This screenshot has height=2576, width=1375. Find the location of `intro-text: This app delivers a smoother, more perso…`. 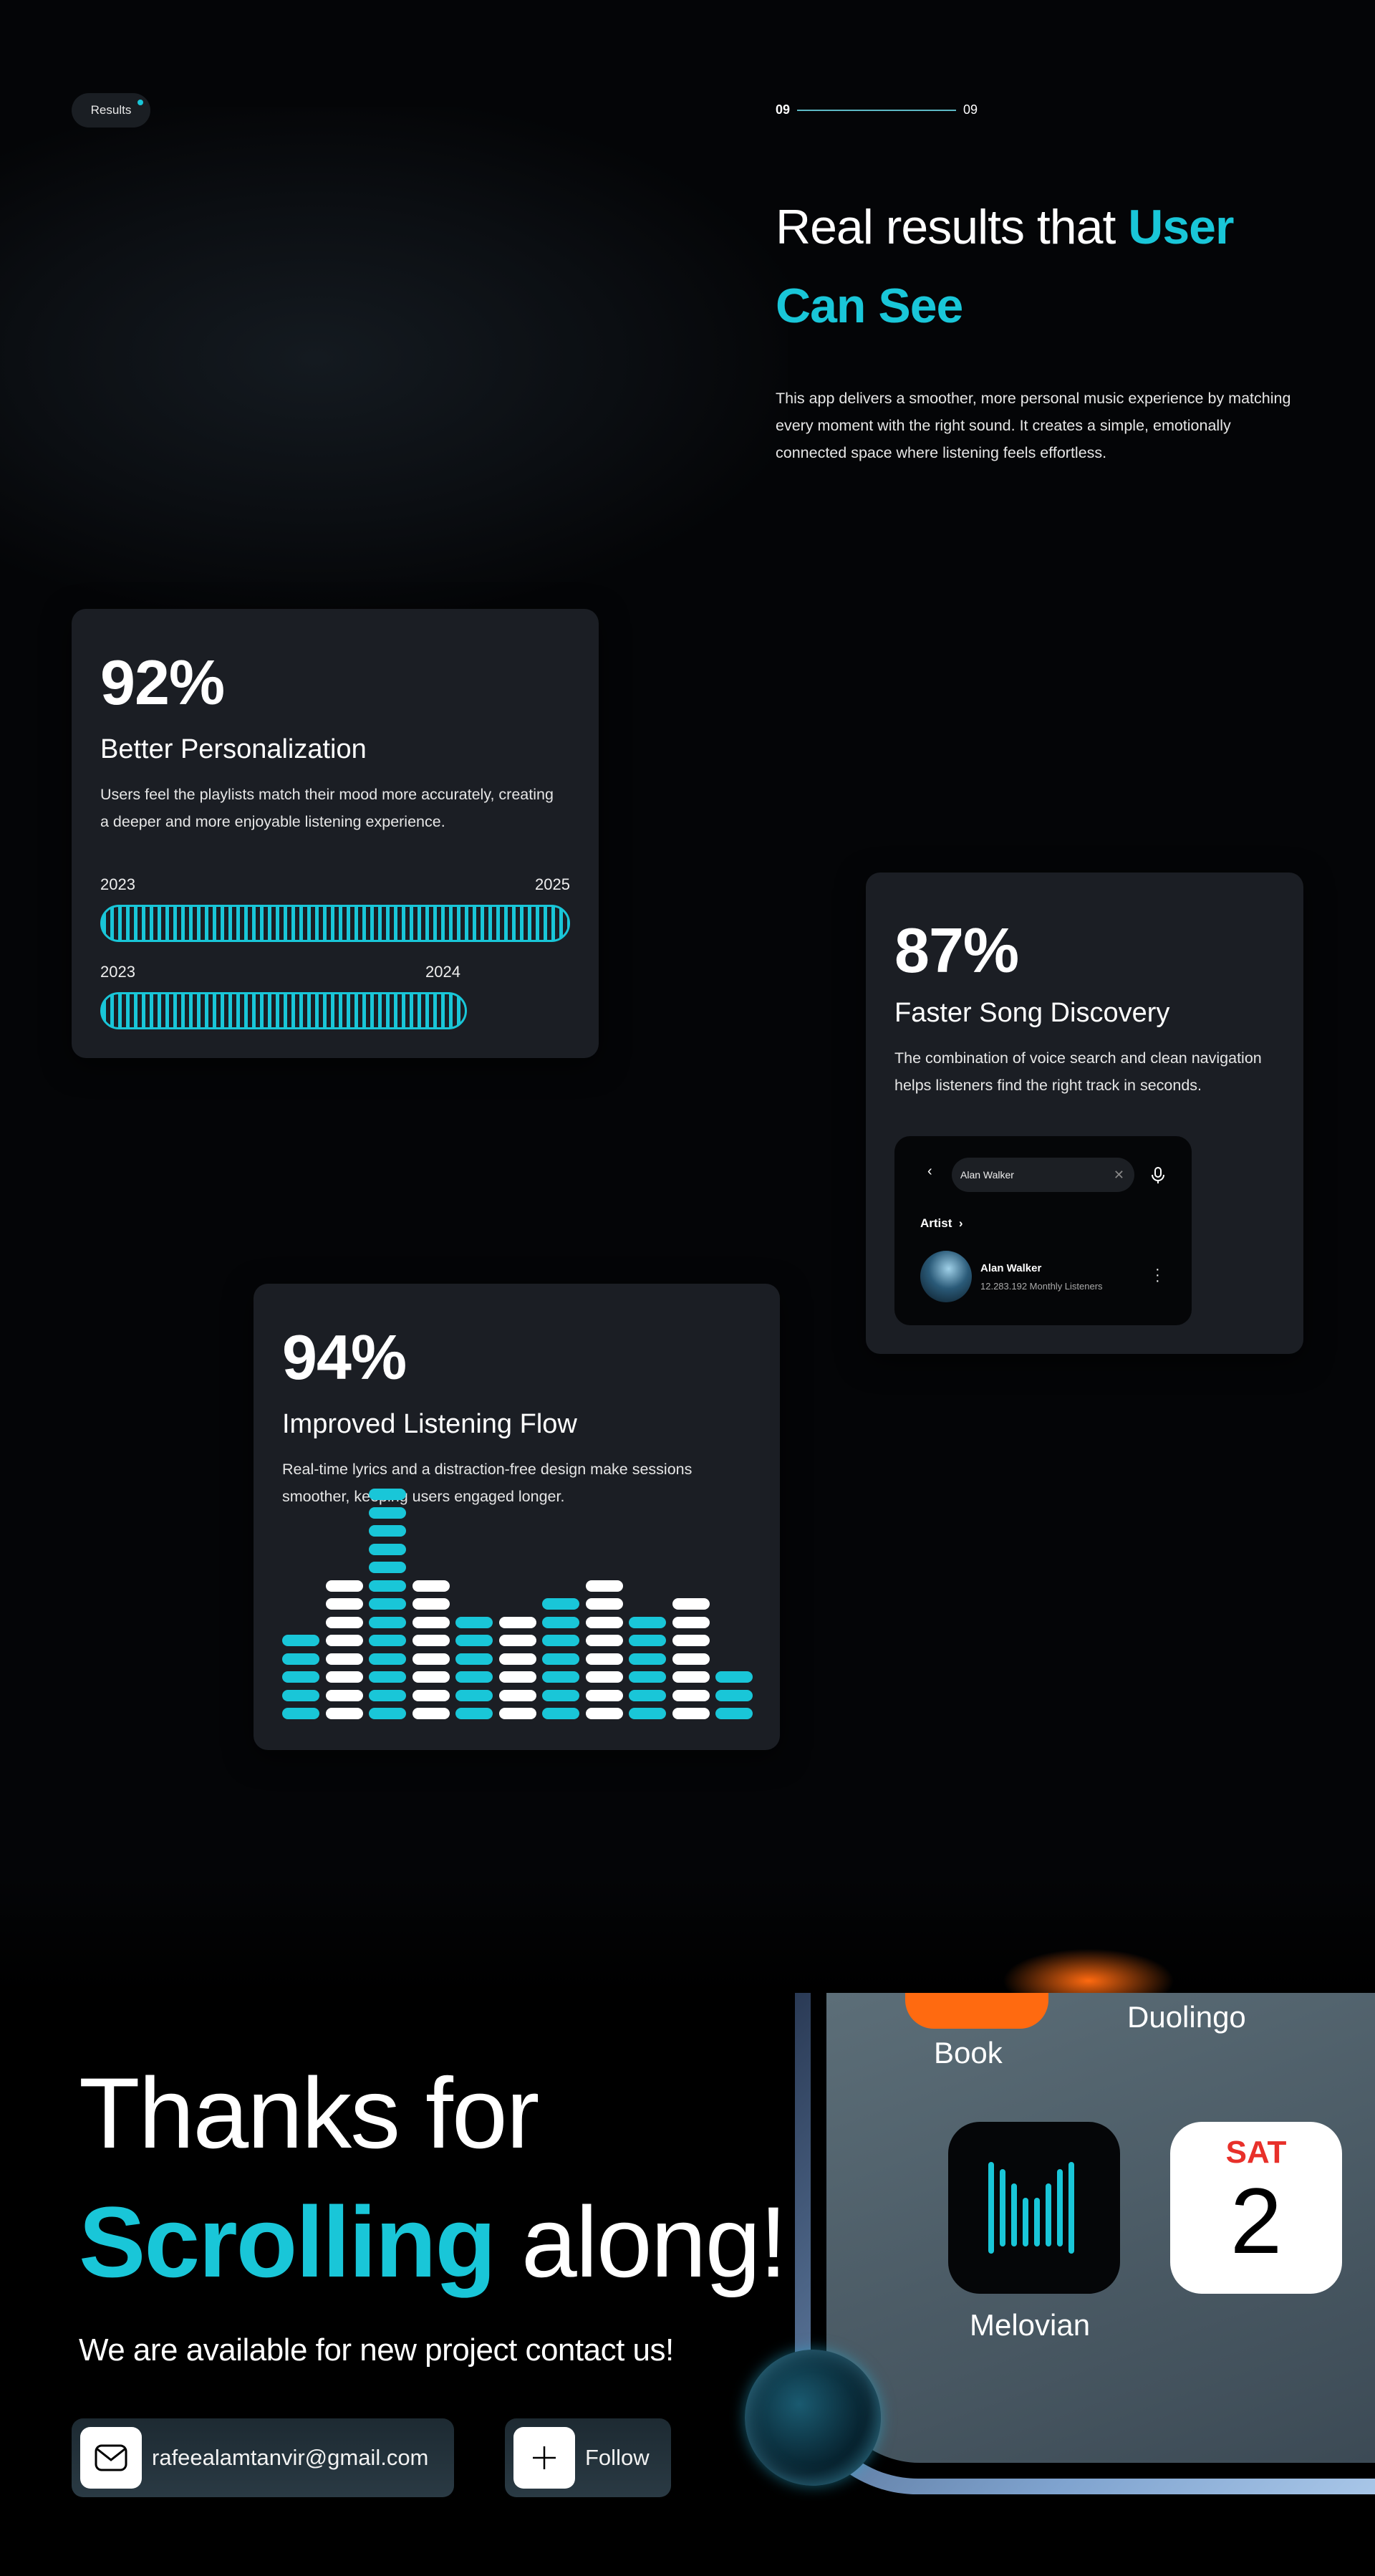

intro-text: This app delivers a smoother, more perso… is located at coordinates (1034, 425).